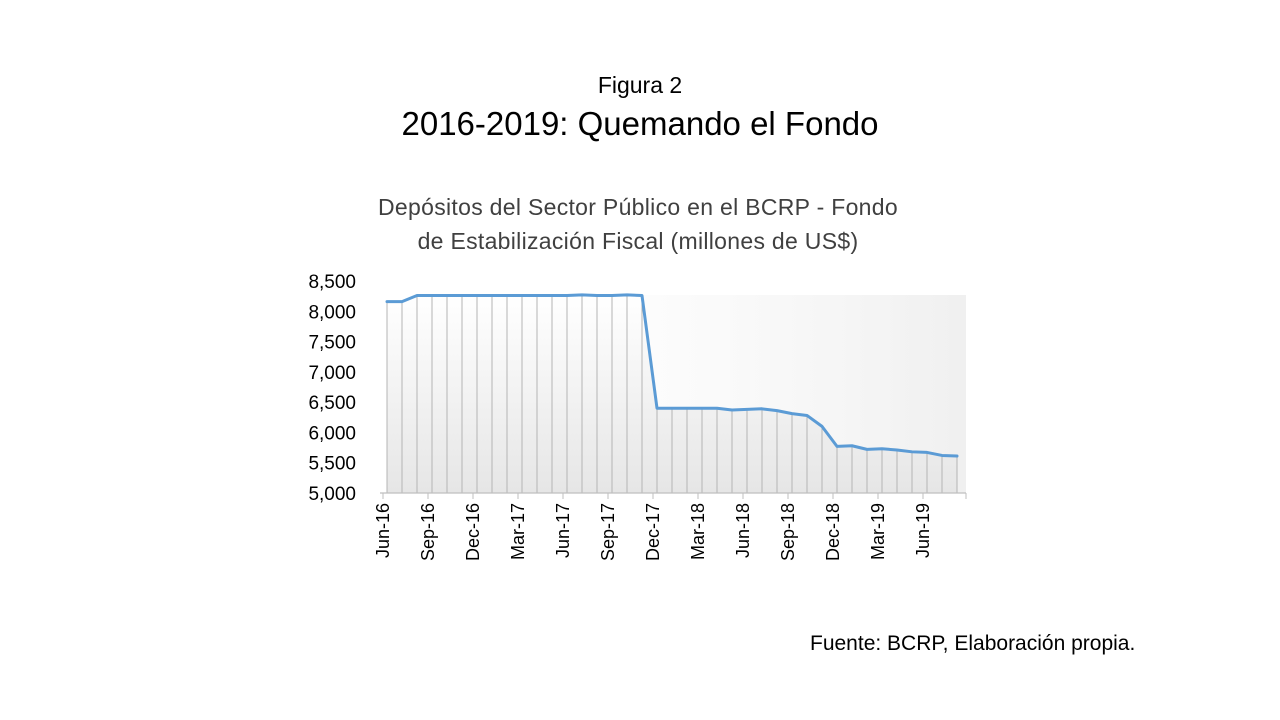 This screenshot has width=1280, height=720. What do you see at coordinates (608, 532) in the screenshot?
I see `x-tick-label: Sep-17` at bounding box center [608, 532].